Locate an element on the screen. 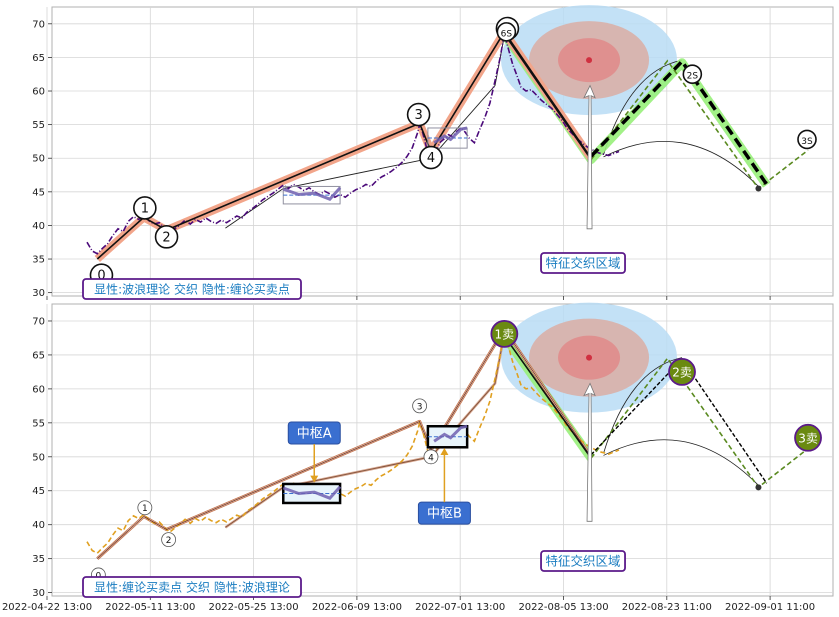  wave-label-text: 6S is located at coordinates (507, 34).